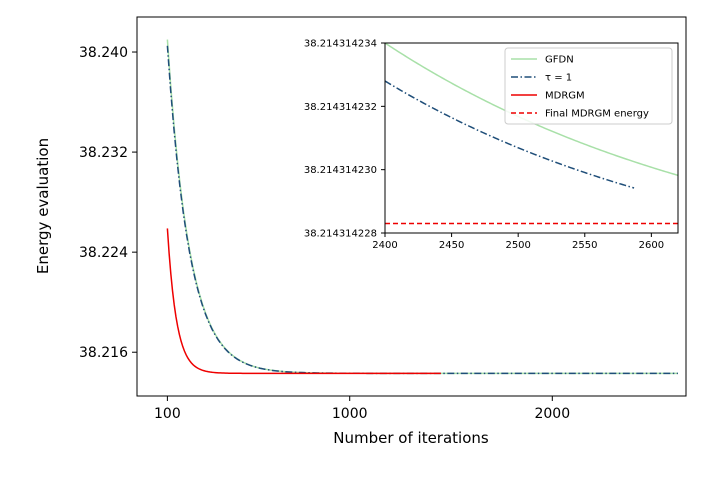 The image size is (720, 480). What do you see at coordinates (597, 114) in the screenshot?
I see `legend-label-final-mdrgm-energy: Final MDRGM energy` at bounding box center [597, 114].